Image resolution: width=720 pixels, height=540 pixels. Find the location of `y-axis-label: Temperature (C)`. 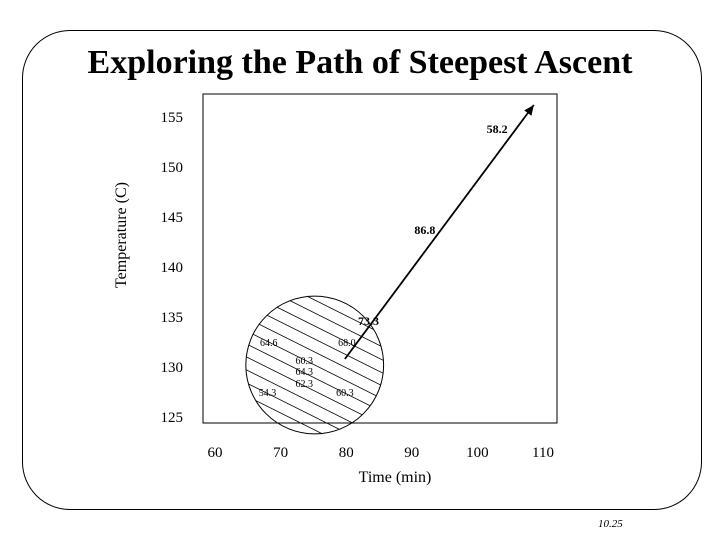

y-axis-label: Temperature (C) is located at coordinates (121, 235).